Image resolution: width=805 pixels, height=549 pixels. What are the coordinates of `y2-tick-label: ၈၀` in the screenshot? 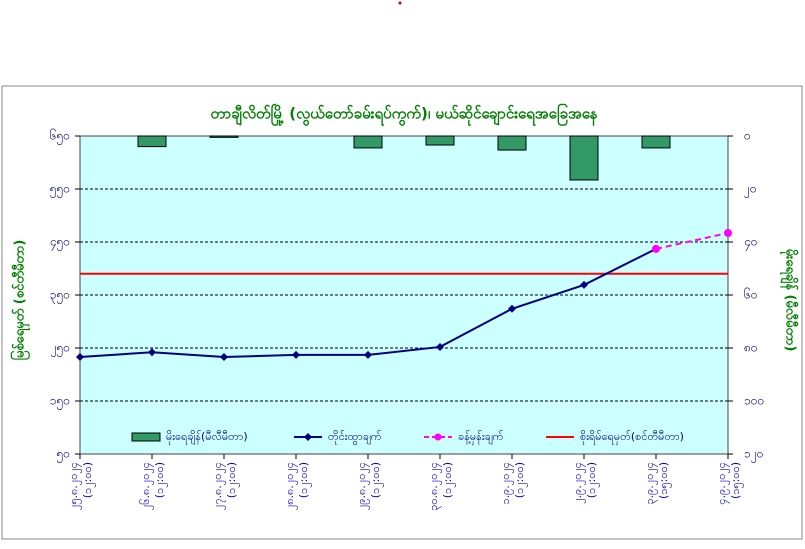 It's located at (751, 348).